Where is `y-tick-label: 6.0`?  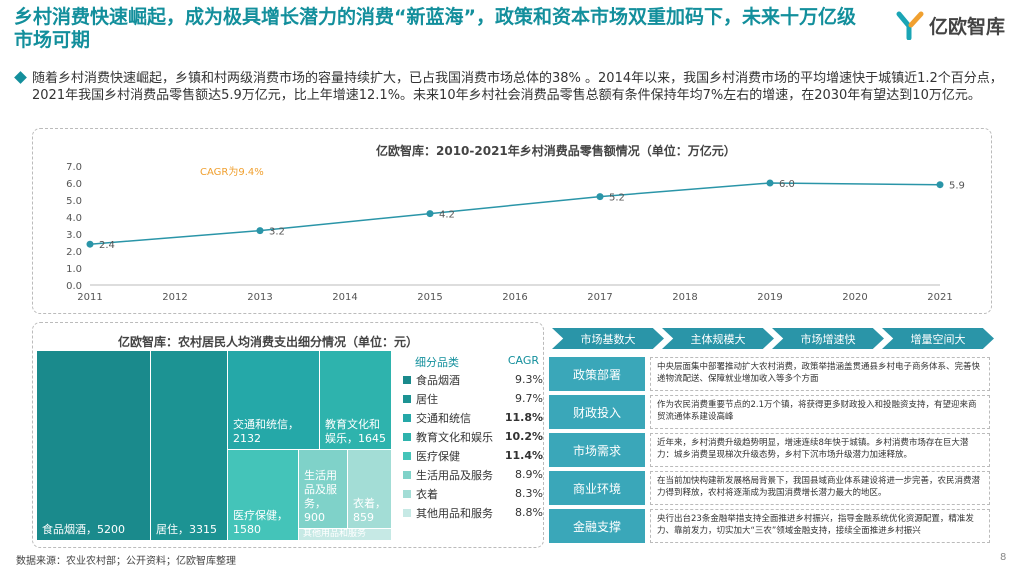 y-tick-label: 6.0 is located at coordinates (74, 184).